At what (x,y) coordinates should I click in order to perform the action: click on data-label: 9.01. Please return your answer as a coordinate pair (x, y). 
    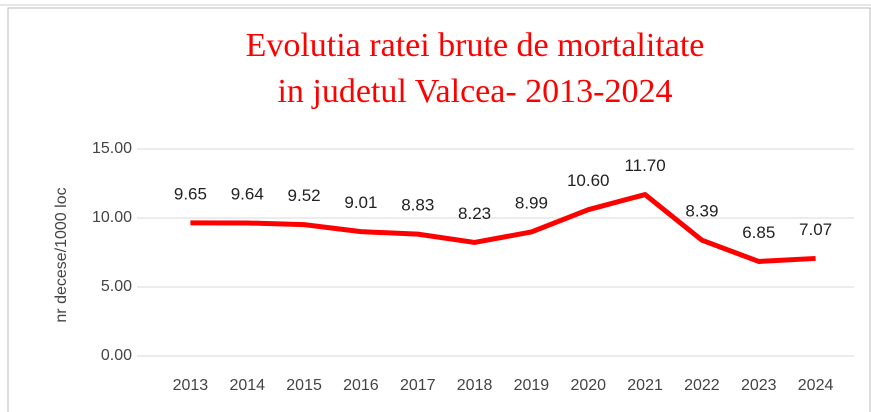
    Looking at the image, I should click on (360, 202).